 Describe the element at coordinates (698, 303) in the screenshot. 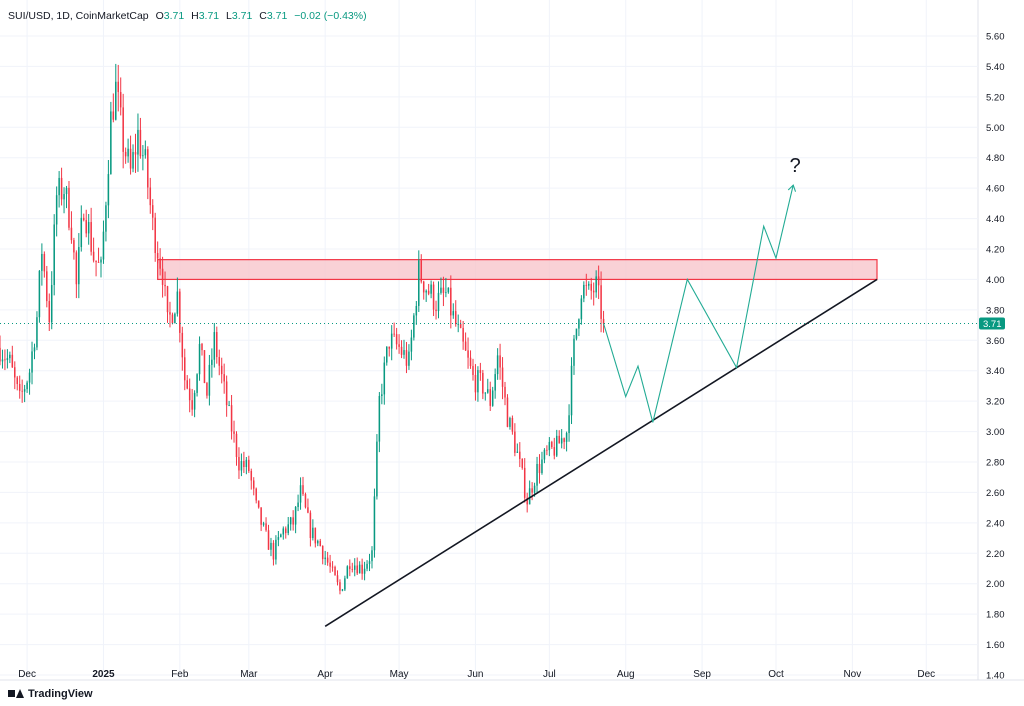

I see `projection-path` at that location.